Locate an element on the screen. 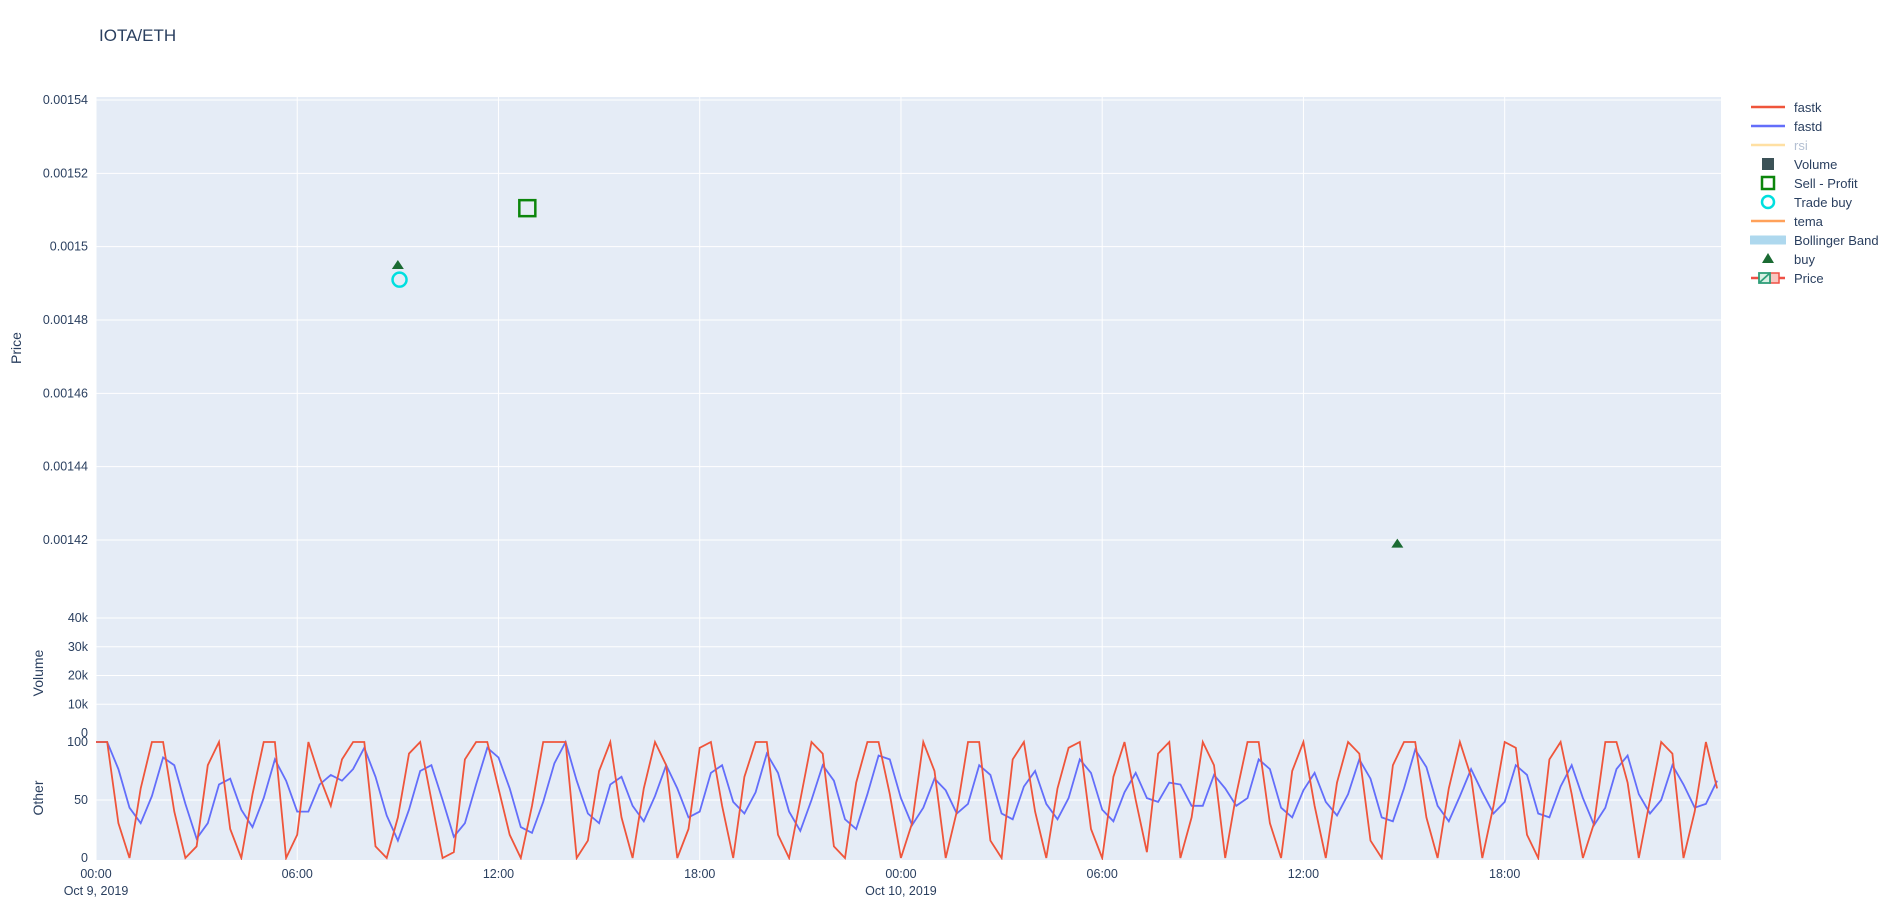 The image size is (1888, 909). price-tick-label: 0.00154 is located at coordinates (65, 100).